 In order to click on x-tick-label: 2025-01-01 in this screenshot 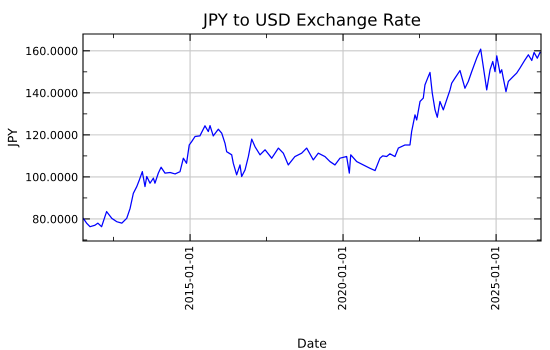, I will do `click(495, 278)`.